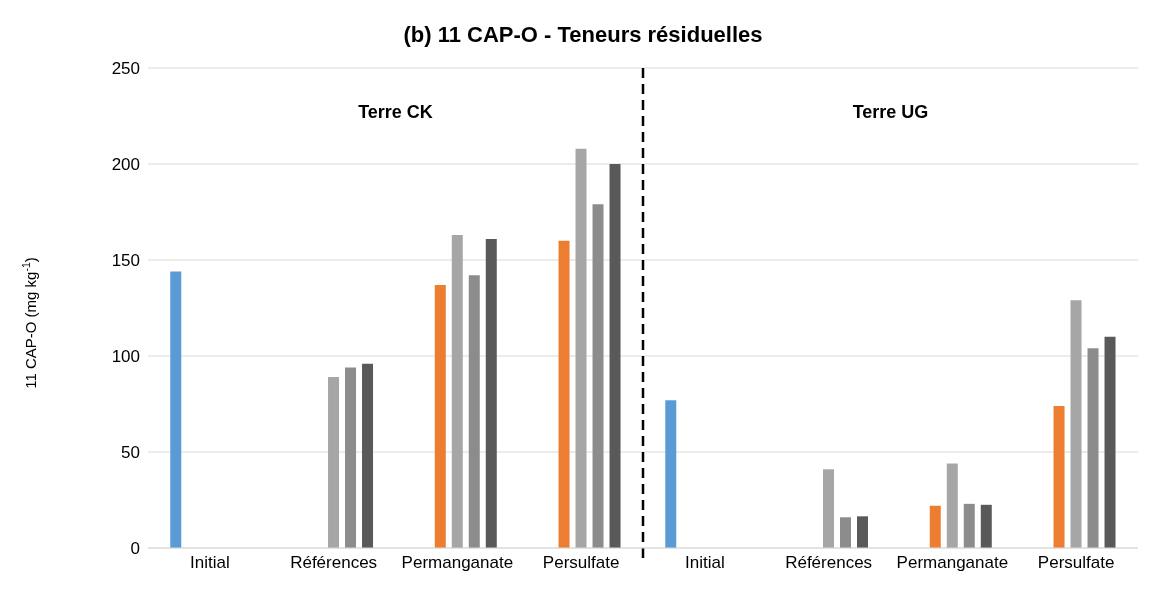  Describe the element at coordinates (125, 69) in the screenshot. I see `y-tick-label: 250` at that location.